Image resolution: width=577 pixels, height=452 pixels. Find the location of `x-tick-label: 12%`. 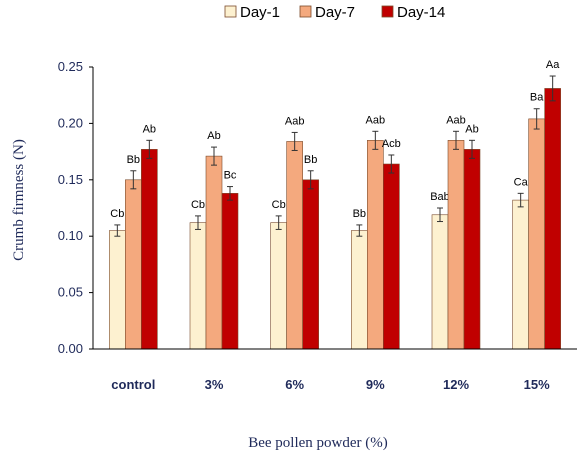

x-tick-label: 12% is located at coordinates (456, 384).